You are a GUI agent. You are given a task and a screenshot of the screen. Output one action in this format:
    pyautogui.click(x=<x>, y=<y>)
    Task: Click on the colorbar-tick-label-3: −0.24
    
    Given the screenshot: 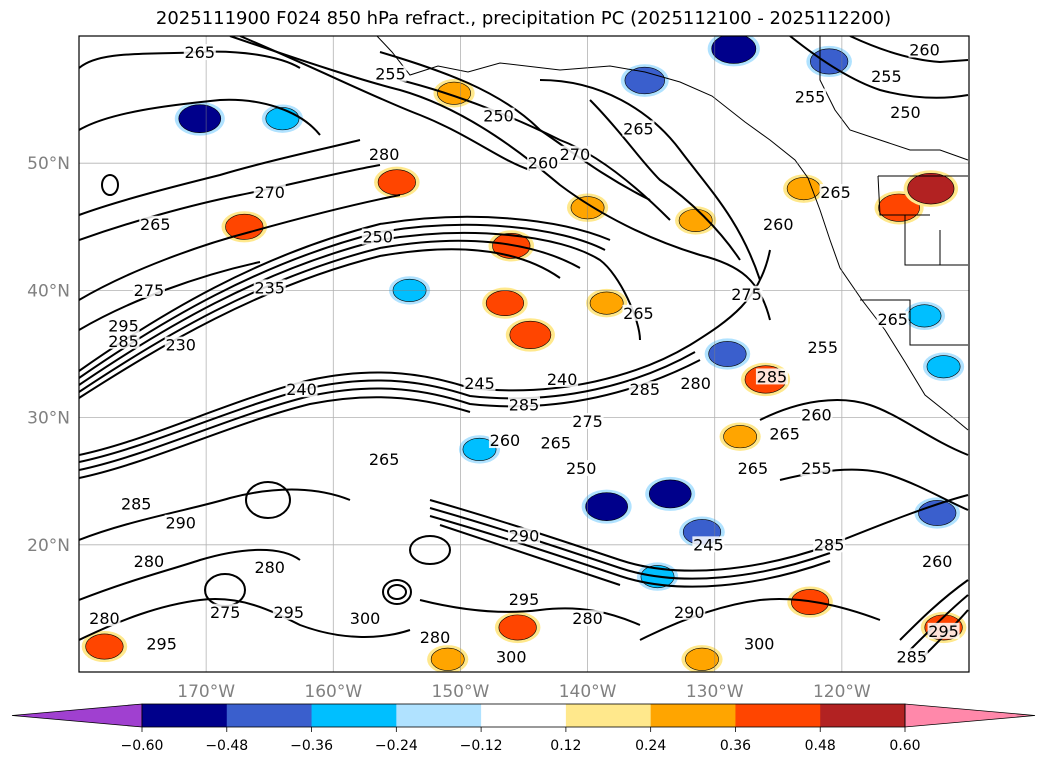 What is the action you would take?
    pyautogui.click(x=396, y=746)
    